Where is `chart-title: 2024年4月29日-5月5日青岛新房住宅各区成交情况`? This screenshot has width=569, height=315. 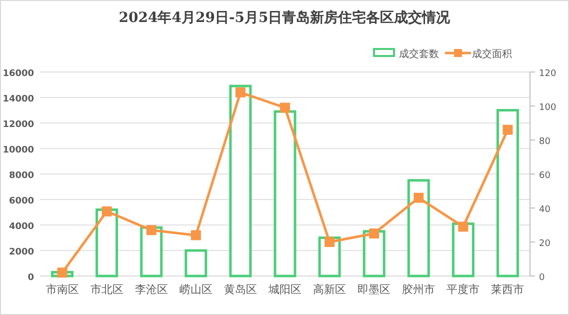
chart-title: 2024年4月29日-5月5日青岛新房住宅各区成交情况 is located at coordinates (285, 17).